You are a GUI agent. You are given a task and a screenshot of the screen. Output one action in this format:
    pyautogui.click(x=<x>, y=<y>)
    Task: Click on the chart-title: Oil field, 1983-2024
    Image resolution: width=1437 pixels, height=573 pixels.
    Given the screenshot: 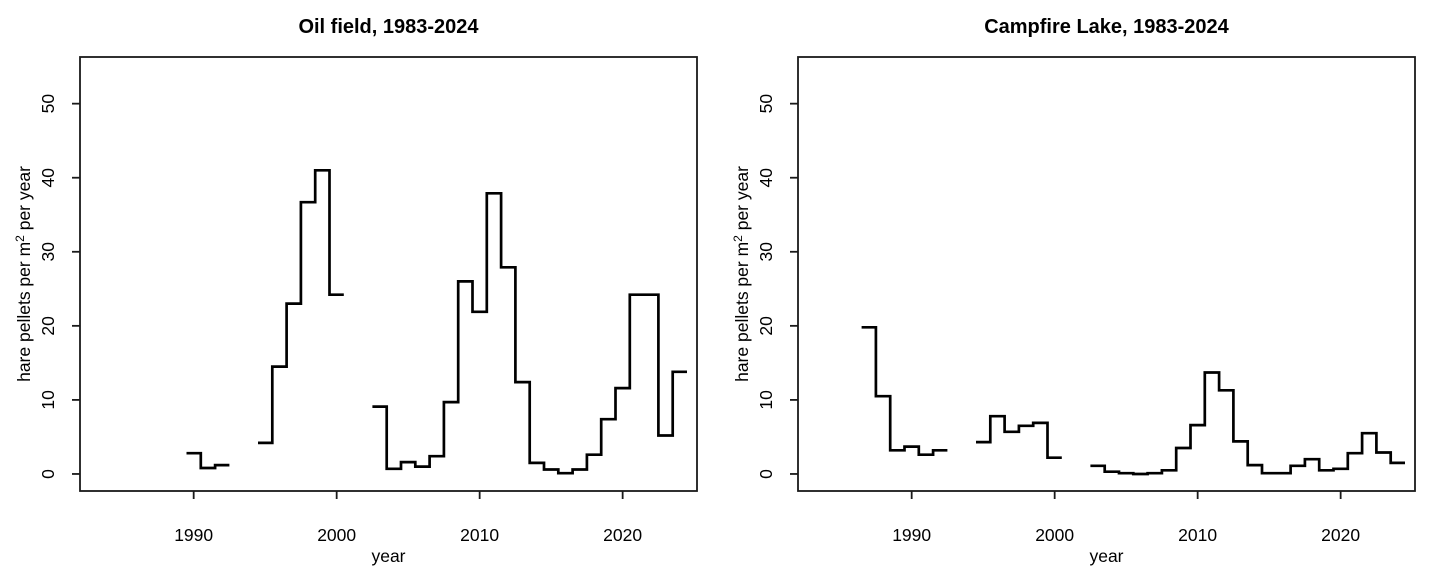 What is the action you would take?
    pyautogui.click(x=388, y=27)
    